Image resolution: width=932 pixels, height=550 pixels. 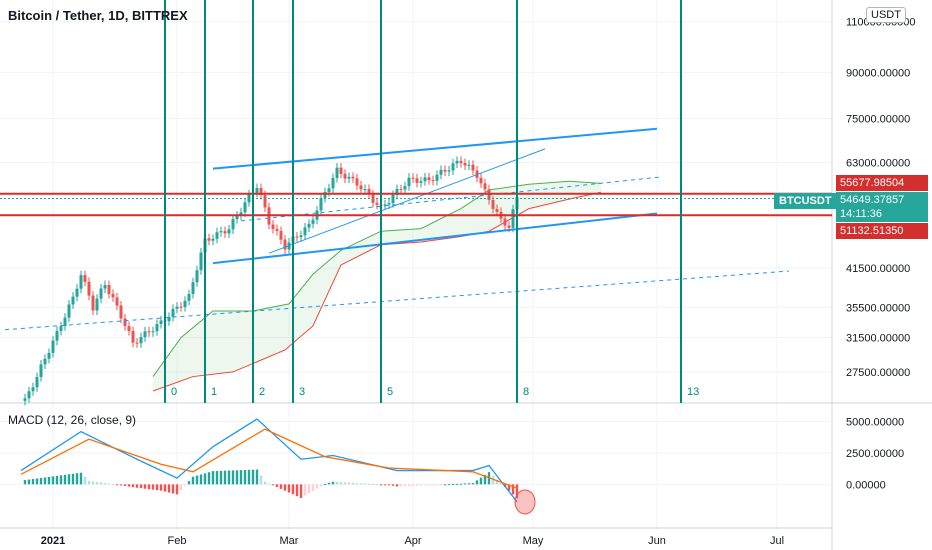 I want to click on y-tick-label: 31500.00000, so click(x=878, y=339).